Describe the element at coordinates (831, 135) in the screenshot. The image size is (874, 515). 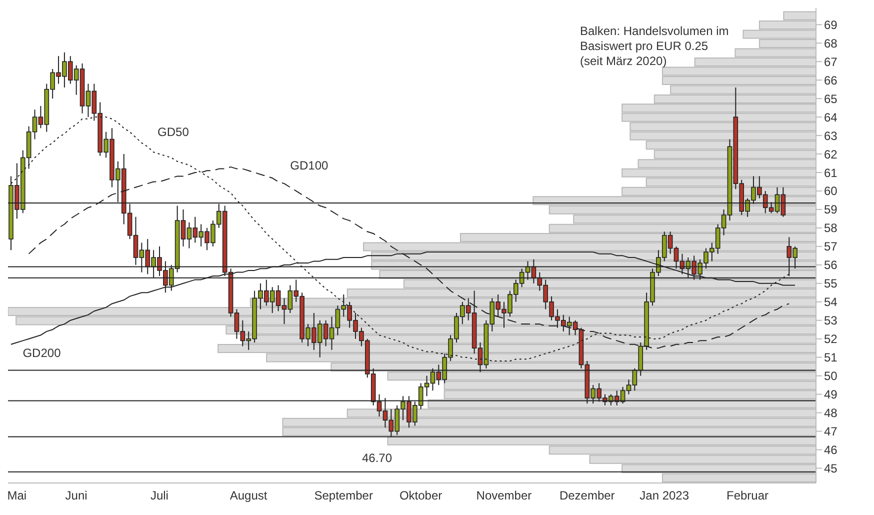
I see `y-tick-label: 63` at that location.